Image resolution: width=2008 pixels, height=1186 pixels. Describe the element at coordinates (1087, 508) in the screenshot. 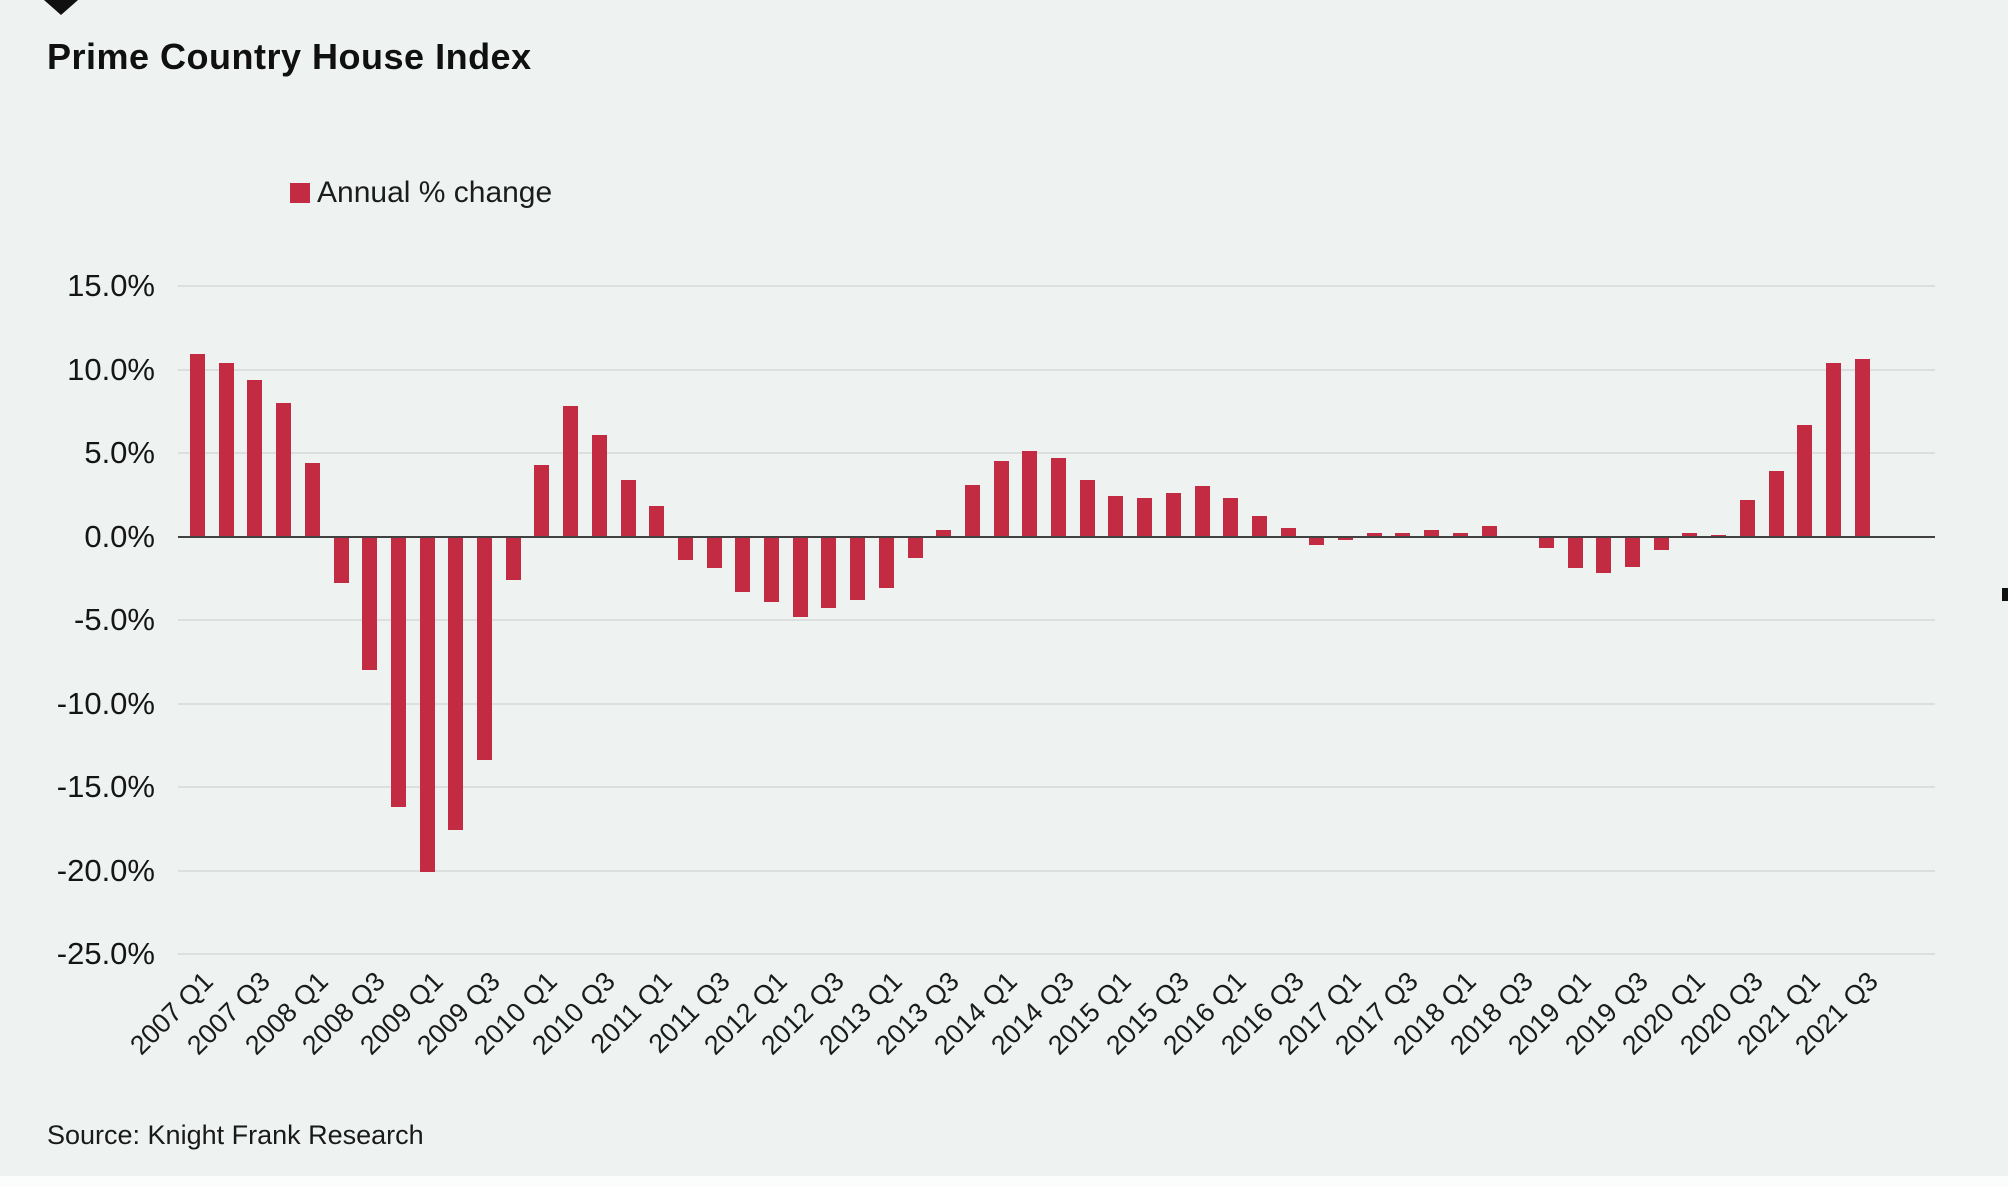

I see `bar-2014-Q4` at that location.